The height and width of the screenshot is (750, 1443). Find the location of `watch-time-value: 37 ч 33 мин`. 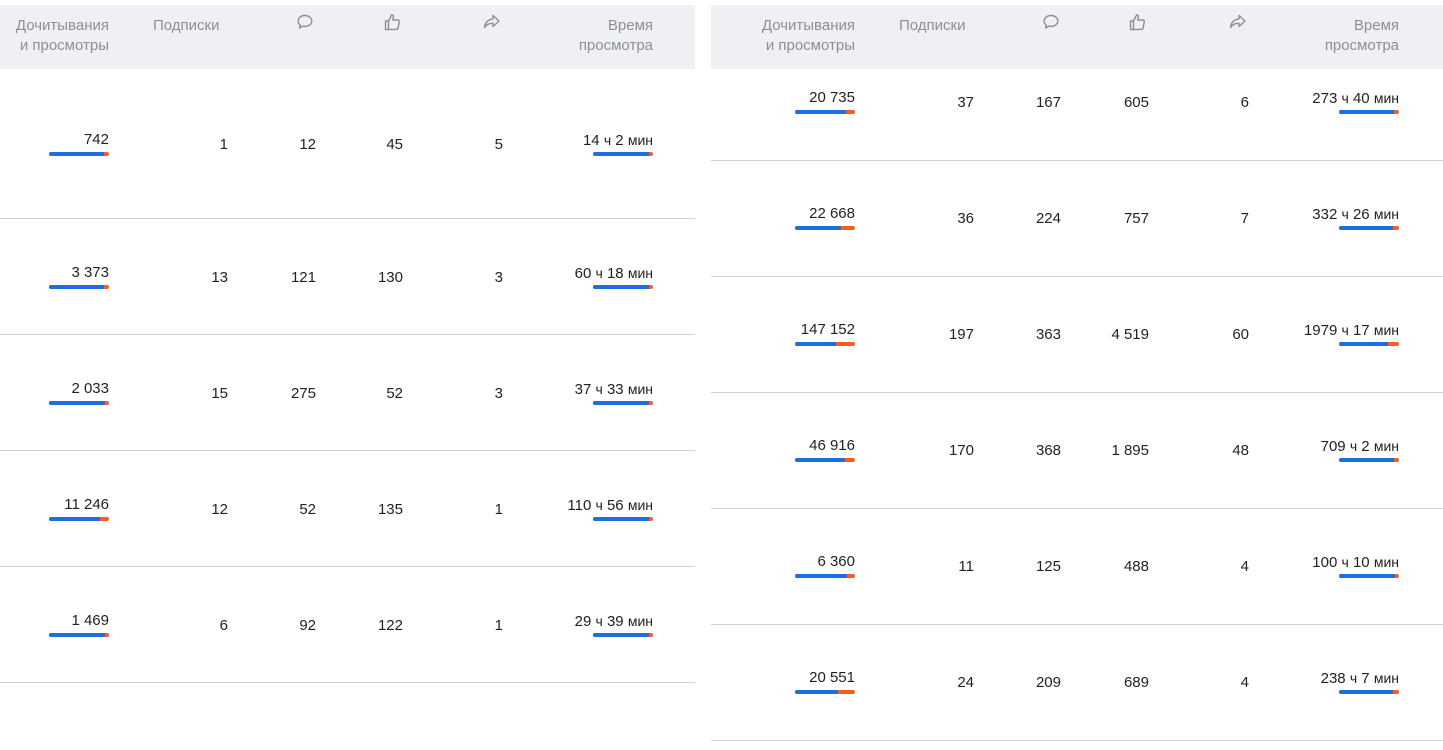

watch-time-value: 37 ч 33 мин is located at coordinates (588, 389).